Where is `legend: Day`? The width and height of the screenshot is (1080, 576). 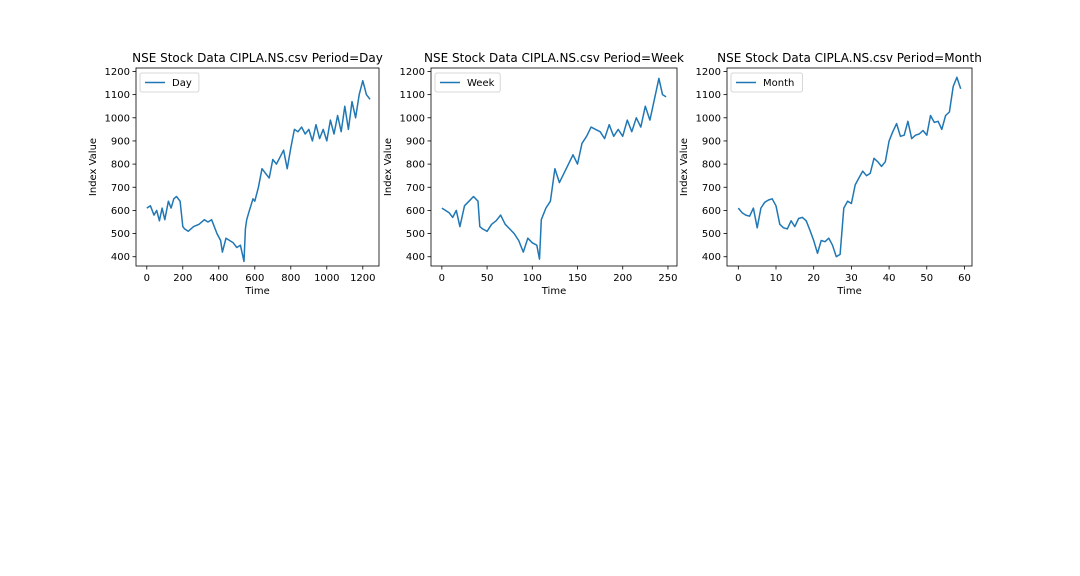
legend: Day is located at coordinates (169, 82).